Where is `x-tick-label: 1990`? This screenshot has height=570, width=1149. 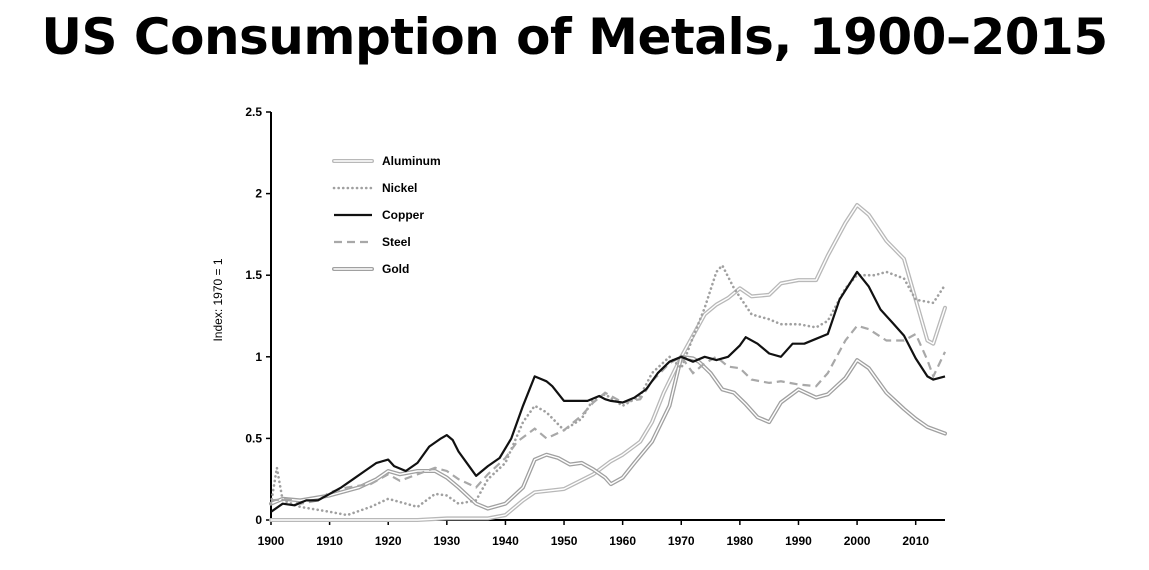
x-tick-label: 1990 is located at coordinates (798, 541).